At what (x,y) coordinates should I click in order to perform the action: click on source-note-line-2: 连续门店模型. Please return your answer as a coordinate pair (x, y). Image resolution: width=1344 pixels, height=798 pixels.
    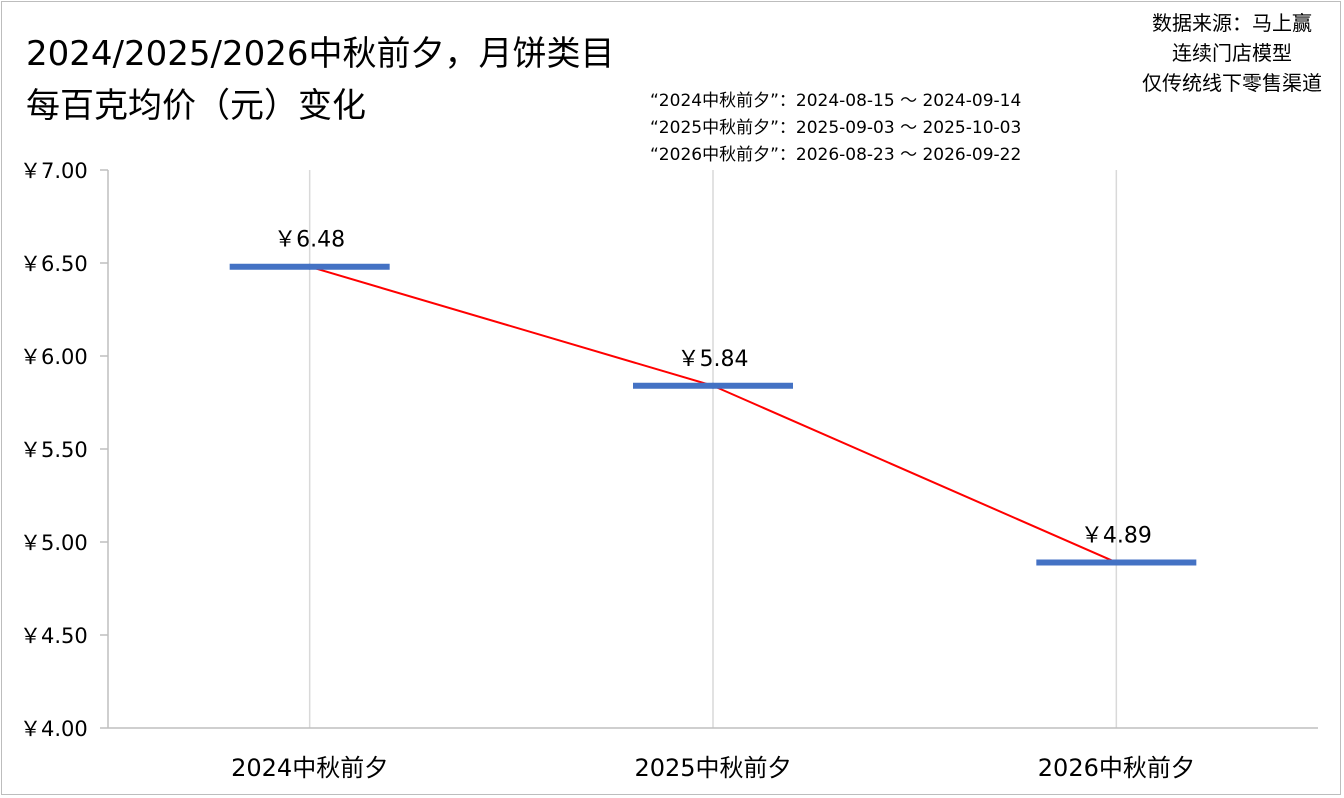
    Looking at the image, I should click on (1232, 53).